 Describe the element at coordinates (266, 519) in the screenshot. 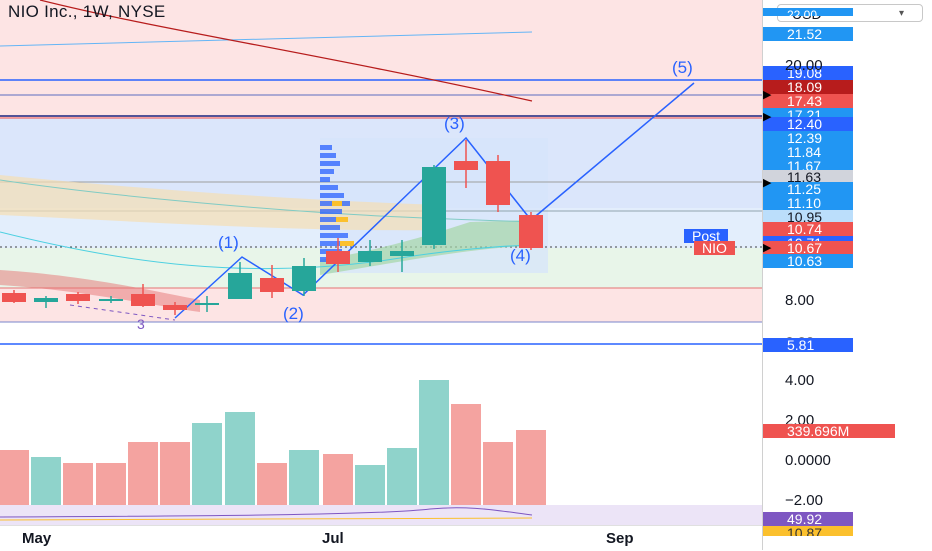

I see `osc-signal-line` at that location.